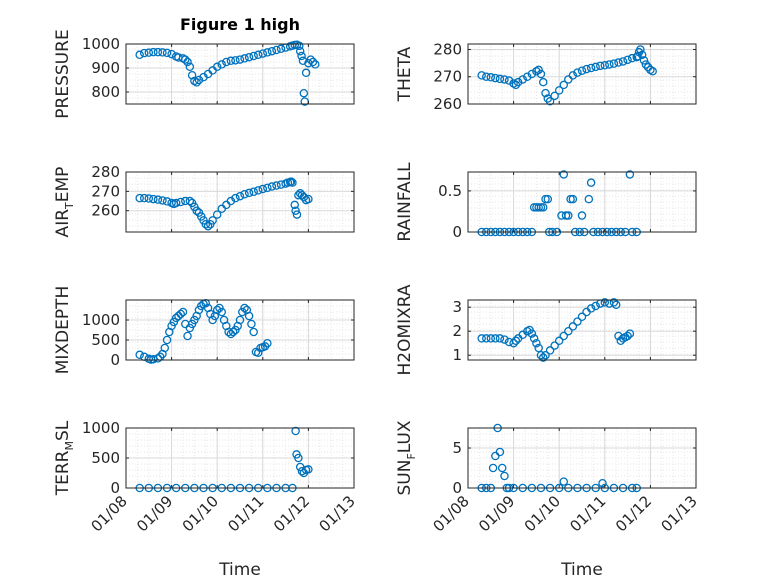  Describe the element at coordinates (679, 513) in the screenshot. I see `x-tick-label: 01/13` at that location.